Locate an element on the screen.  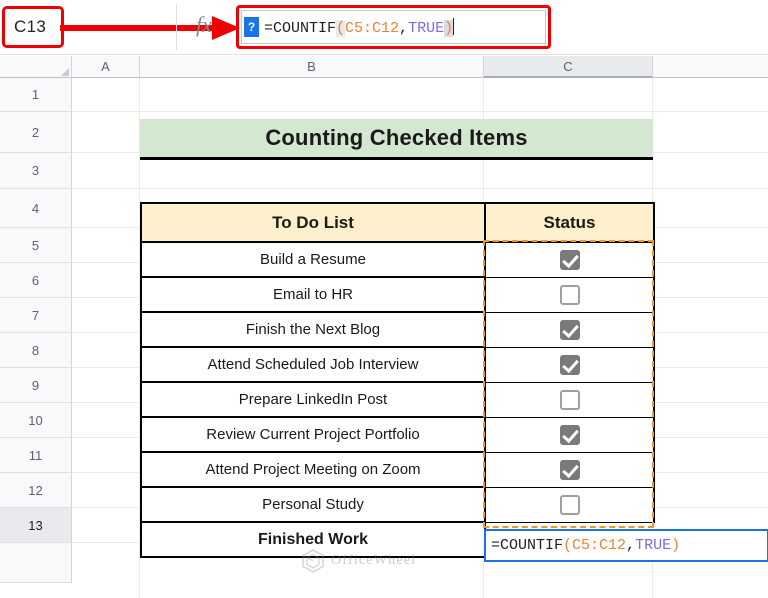
table-row: Attend Scheduled Job Interview is located at coordinates (397, 364).